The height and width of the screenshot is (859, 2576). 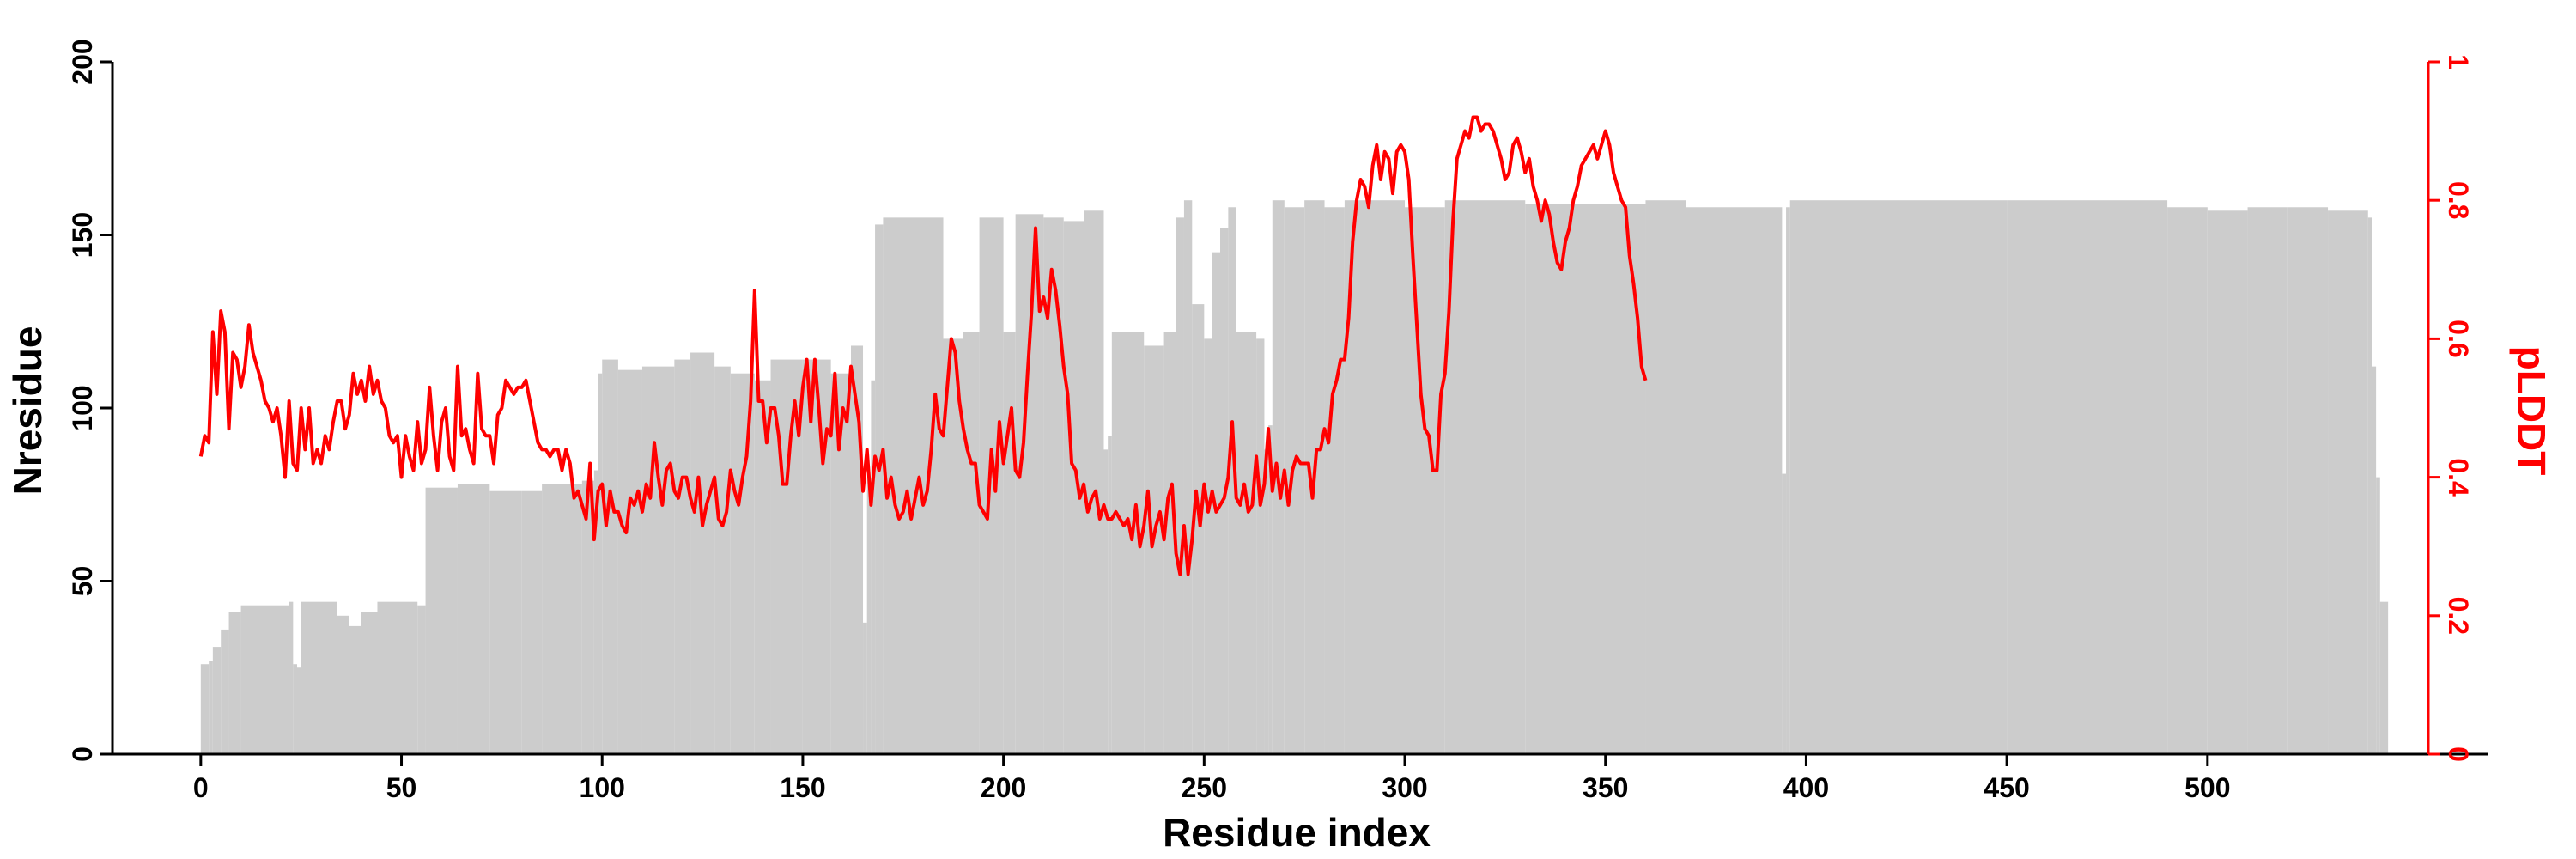 What do you see at coordinates (82, 582) in the screenshot?
I see `y-tick-label-left: 50` at bounding box center [82, 582].